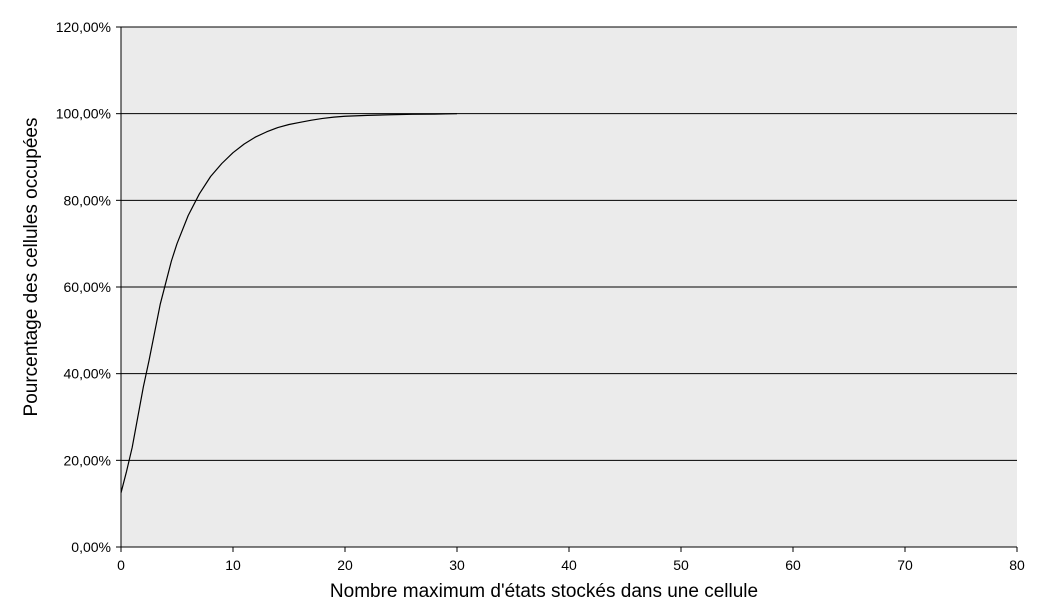  What do you see at coordinates (91, 547) in the screenshot?
I see `y-tick-label: 0,00%` at bounding box center [91, 547].